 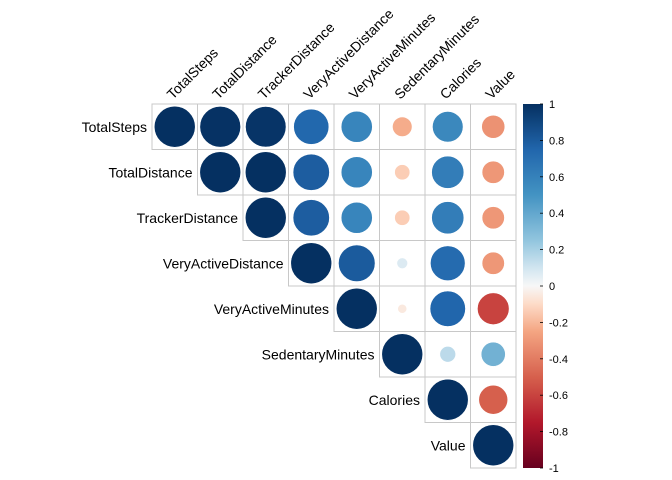 What do you see at coordinates (318, 354) in the screenshot?
I see `row-label: SedentaryMinutes` at bounding box center [318, 354].